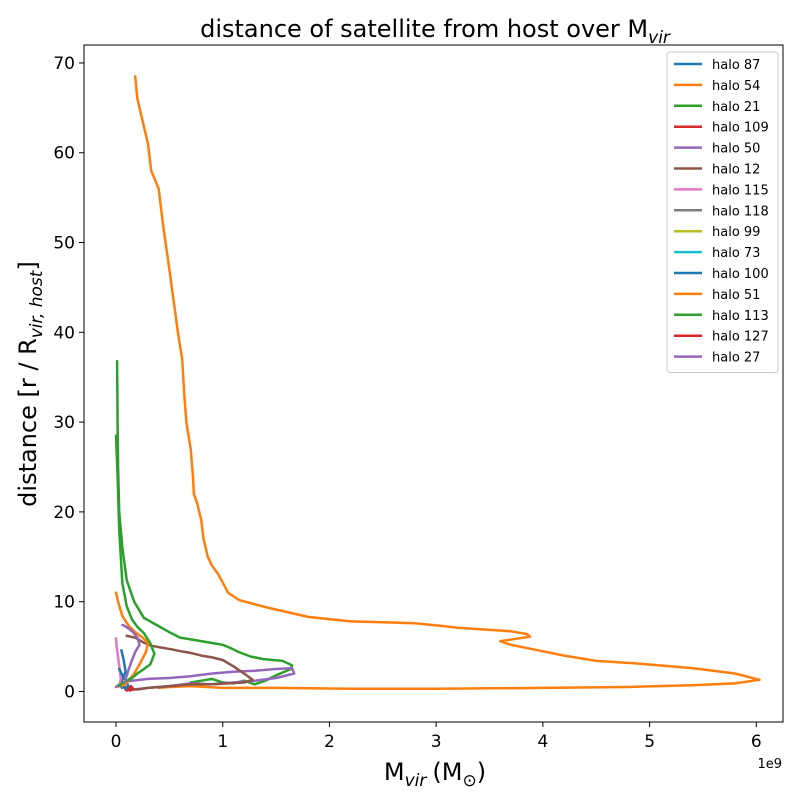 This screenshot has height=800, width=800. I want to click on legend-label: halo 127, so click(740, 337).